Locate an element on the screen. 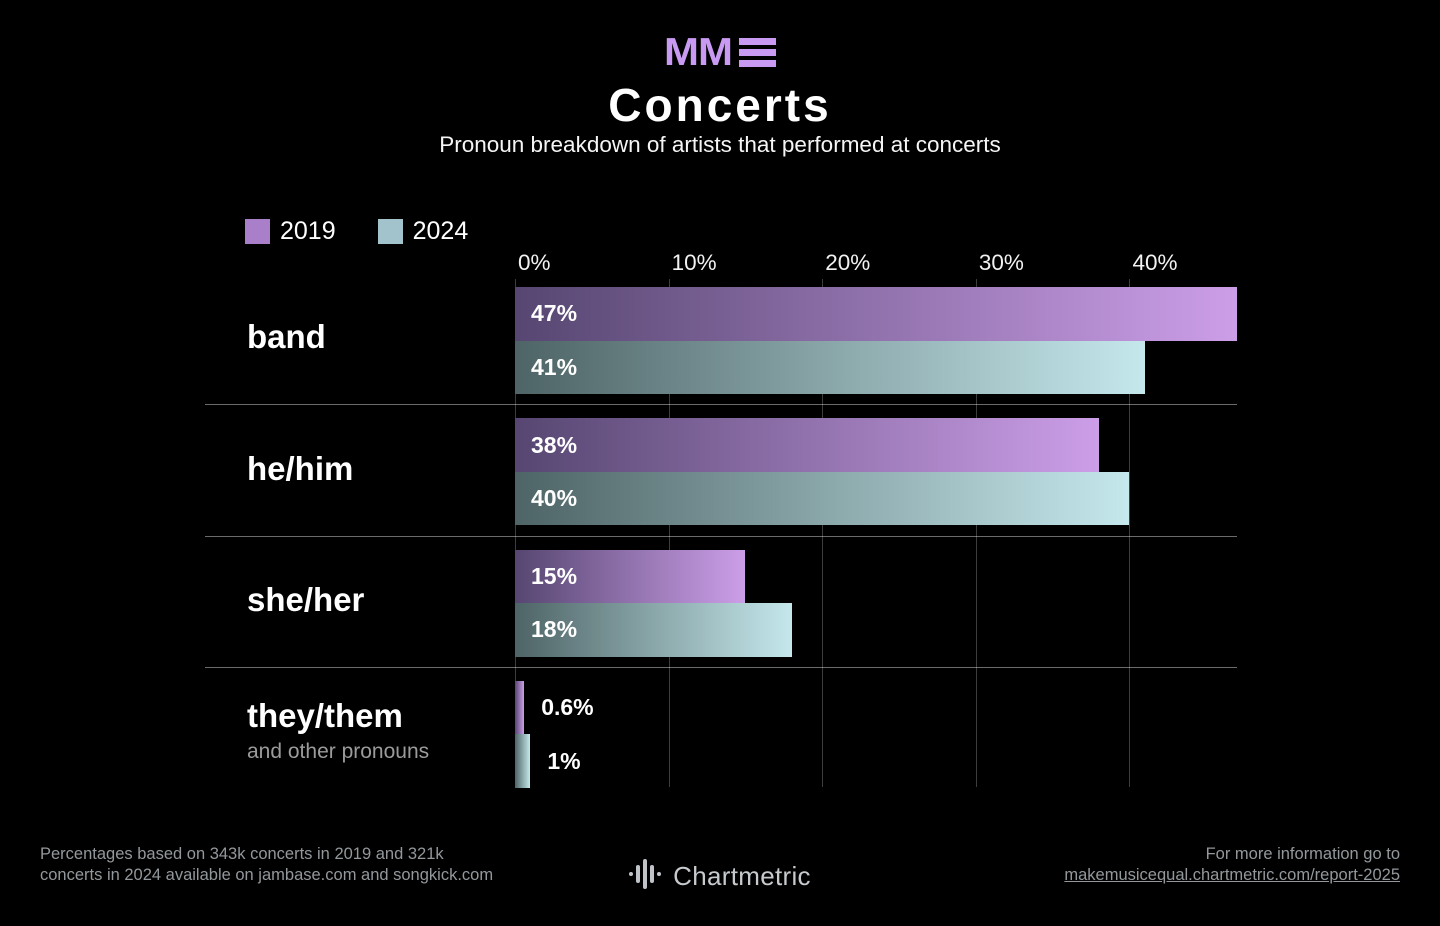 The width and height of the screenshot is (1440, 926). bar-value-label: 18% is located at coordinates (554, 629).